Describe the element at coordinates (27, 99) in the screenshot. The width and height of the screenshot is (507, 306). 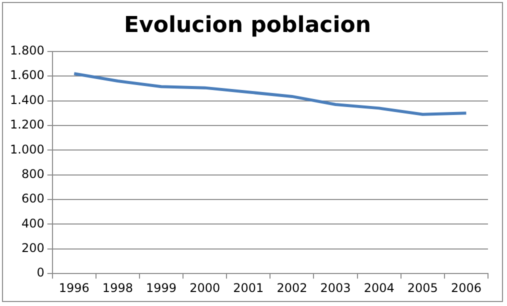
I see `y-tick-label: 1.400` at that location.